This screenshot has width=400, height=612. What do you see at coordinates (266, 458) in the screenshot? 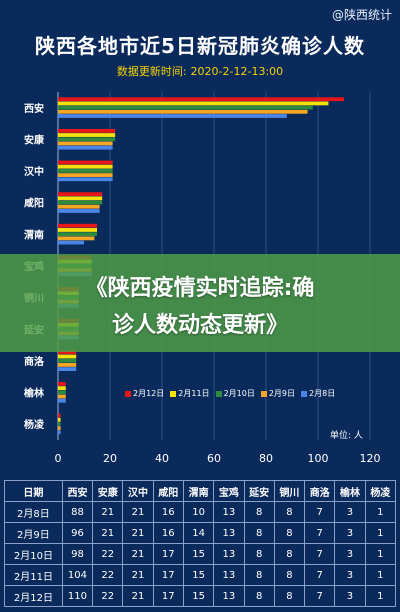
I see `x-tick-label: 80` at bounding box center [266, 458].